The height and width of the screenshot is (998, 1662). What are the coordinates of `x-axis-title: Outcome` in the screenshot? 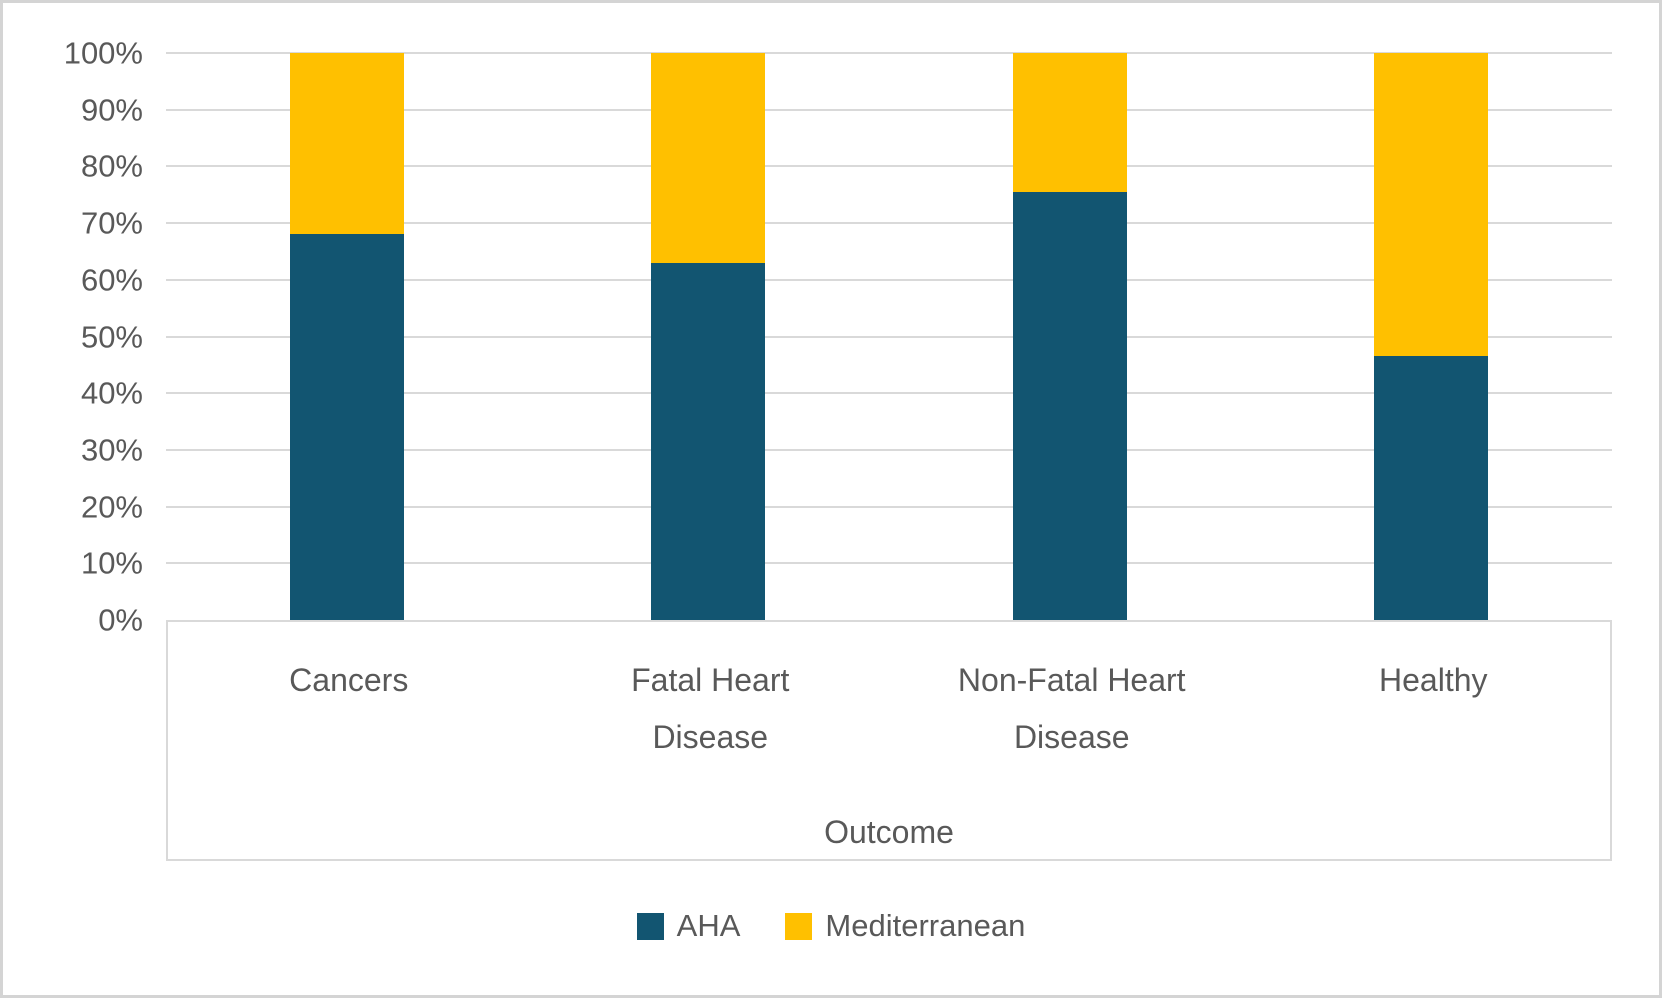 It's located at (889, 832).